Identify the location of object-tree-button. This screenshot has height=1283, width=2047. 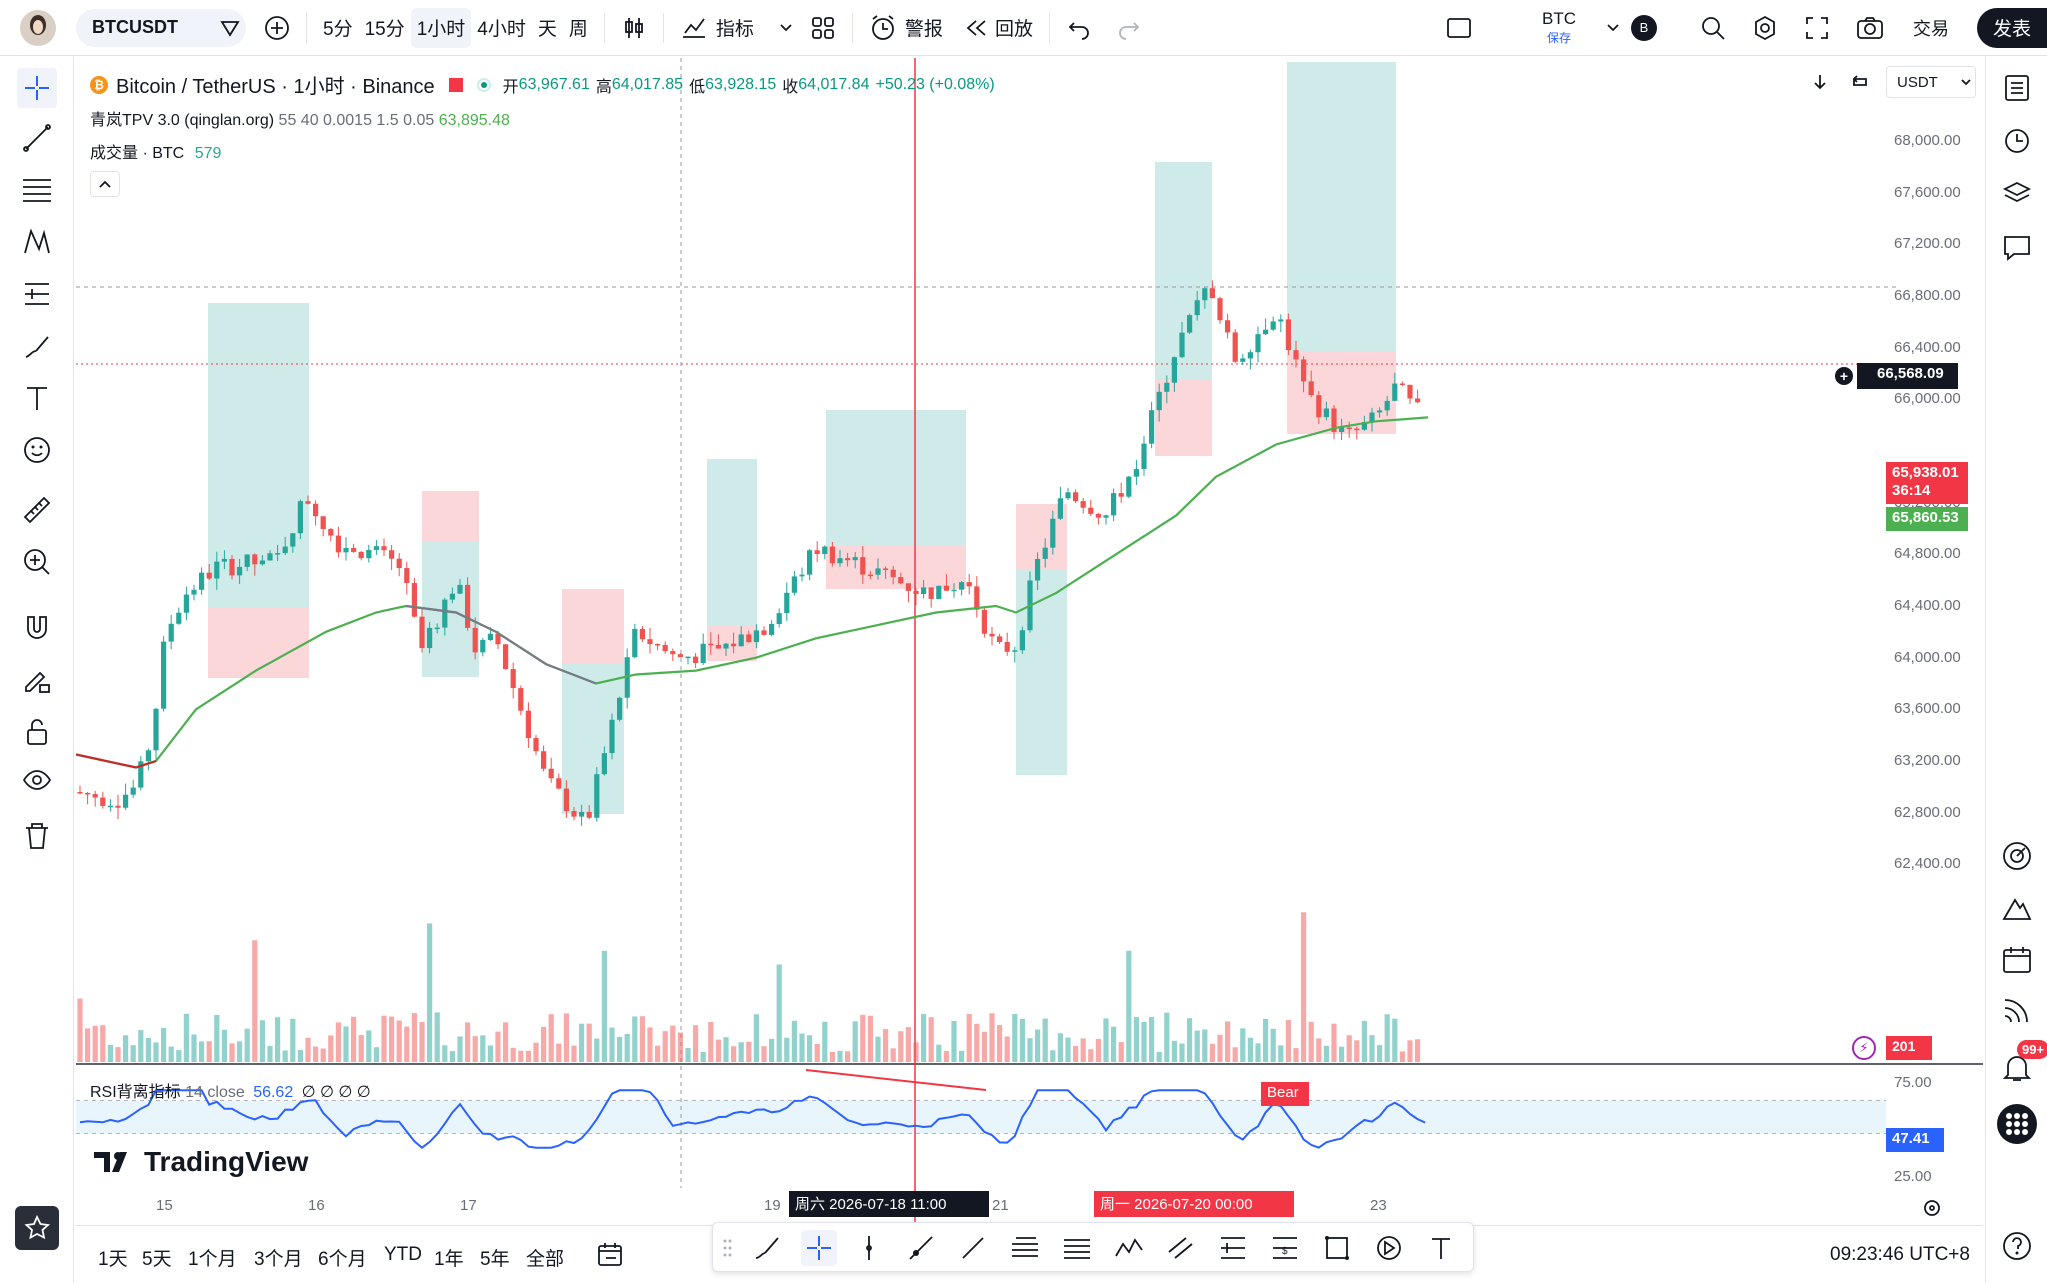
(2017, 194).